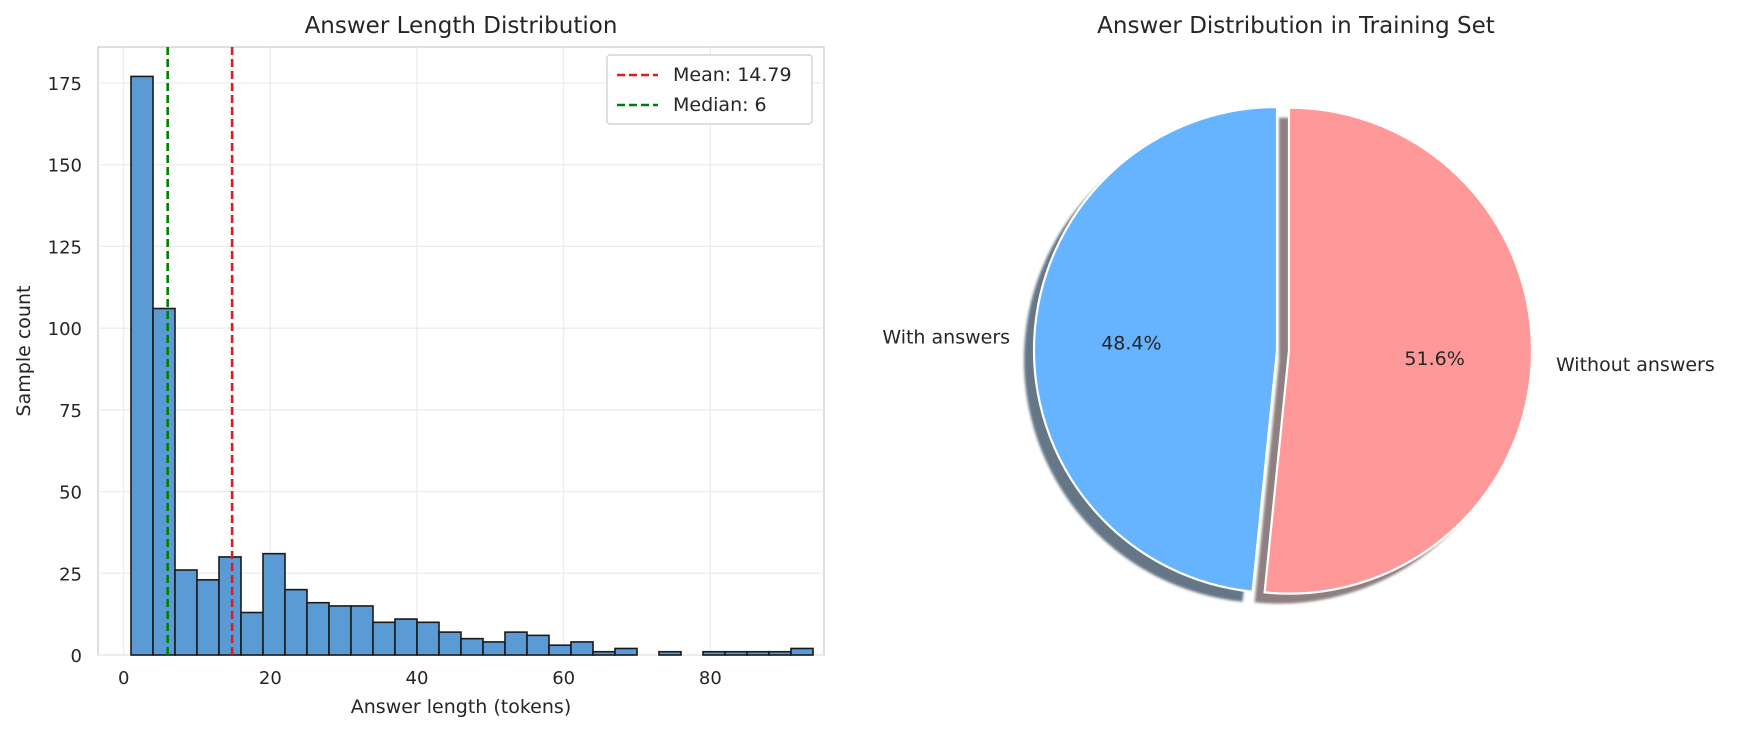  What do you see at coordinates (65, 329) in the screenshot?
I see `y-tick-label: 100` at bounding box center [65, 329].